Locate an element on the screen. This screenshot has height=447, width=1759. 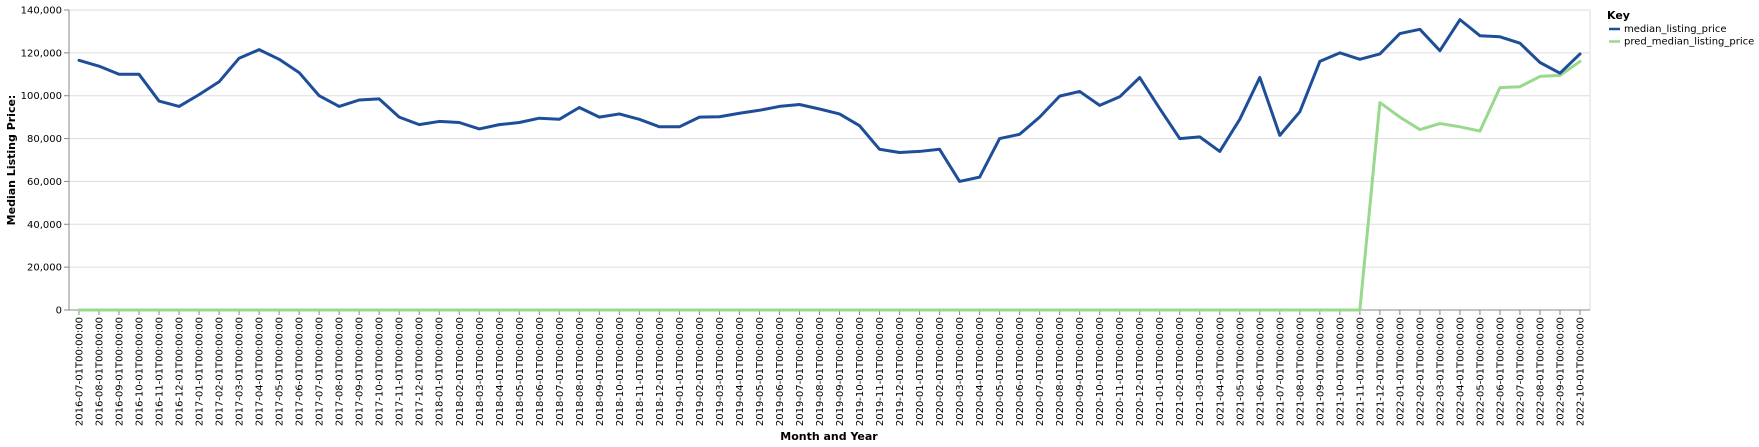
x-tick-label: 2021-06-01T00:00:00 is located at coordinates (1260, 371).